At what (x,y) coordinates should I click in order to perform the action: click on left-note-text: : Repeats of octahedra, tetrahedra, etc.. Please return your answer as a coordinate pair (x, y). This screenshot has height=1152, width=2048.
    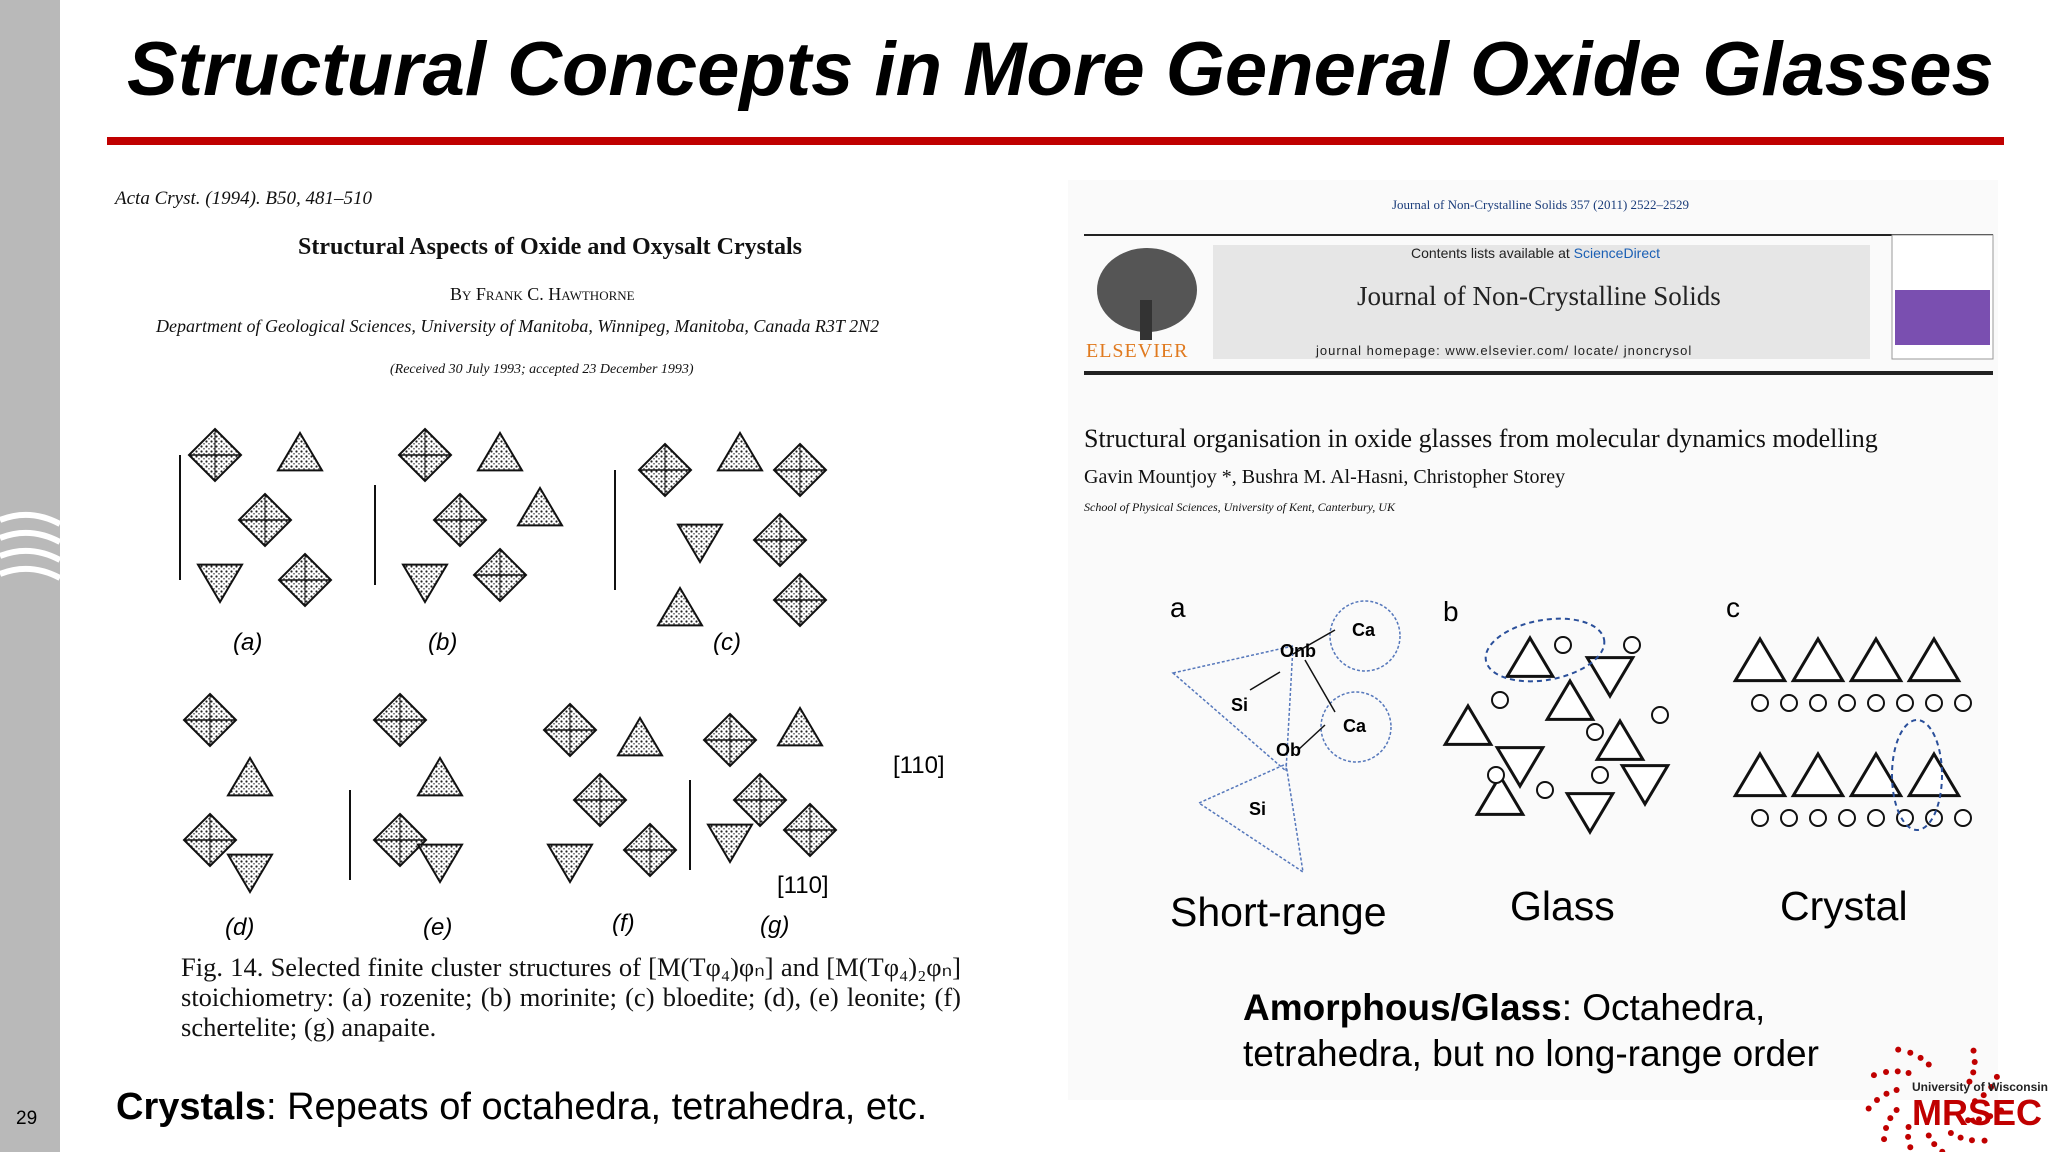
    Looking at the image, I should click on (596, 1107).